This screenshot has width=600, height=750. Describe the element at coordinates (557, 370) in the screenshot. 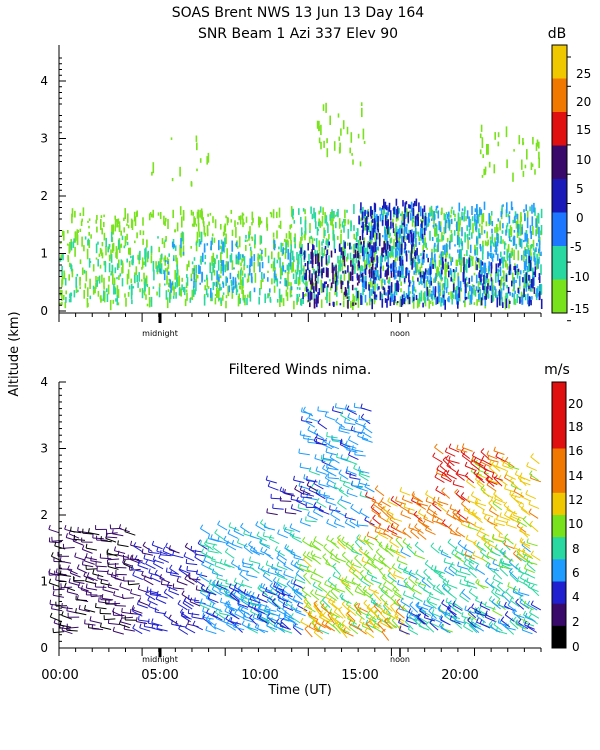

I see `winds-colorbar-unit: m/s` at that location.